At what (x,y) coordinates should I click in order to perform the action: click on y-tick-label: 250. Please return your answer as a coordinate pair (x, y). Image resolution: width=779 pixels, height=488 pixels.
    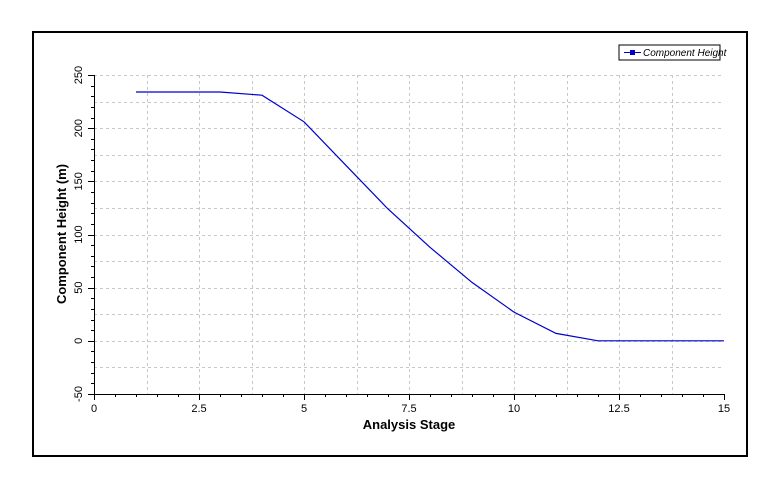
    Looking at the image, I should click on (79, 75).